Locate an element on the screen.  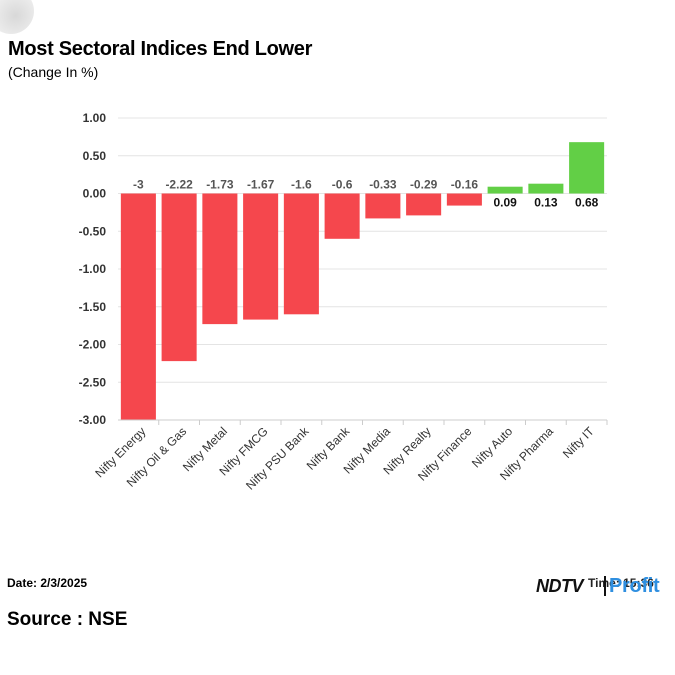
y-tick-label: -1.50 is located at coordinates (93, 307).